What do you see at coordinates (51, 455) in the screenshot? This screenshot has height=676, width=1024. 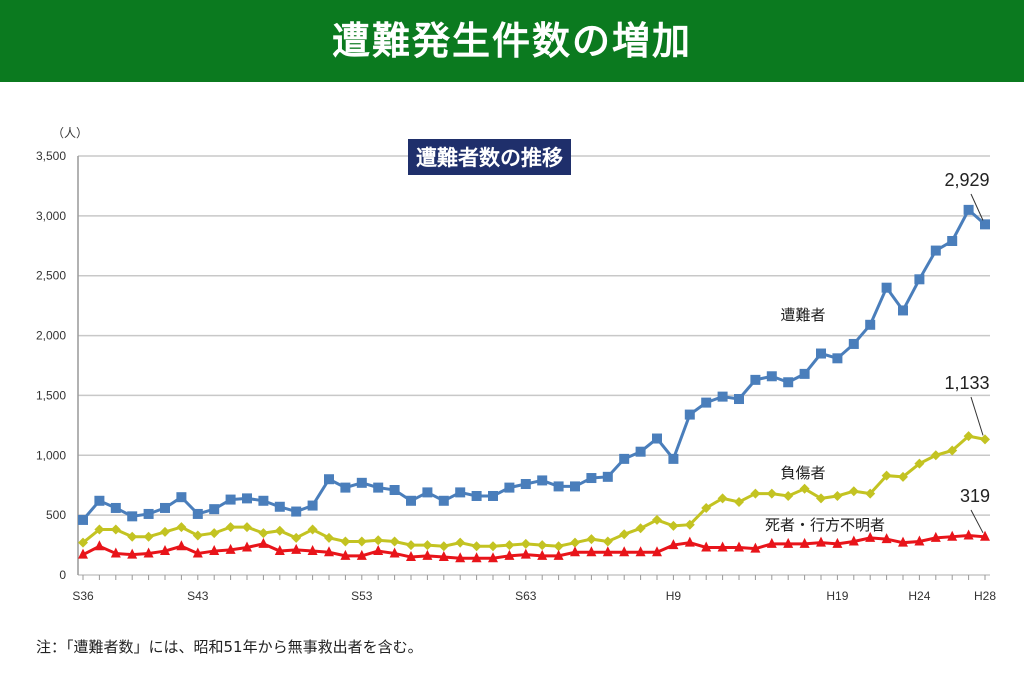 I see `y-tick-label: 1,000` at bounding box center [51, 455].